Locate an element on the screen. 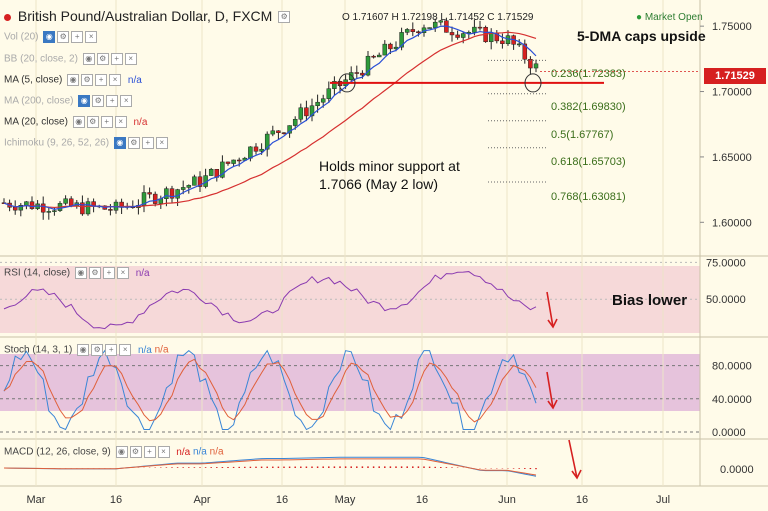  ma5-value: n/a is located at coordinates (134, 80).